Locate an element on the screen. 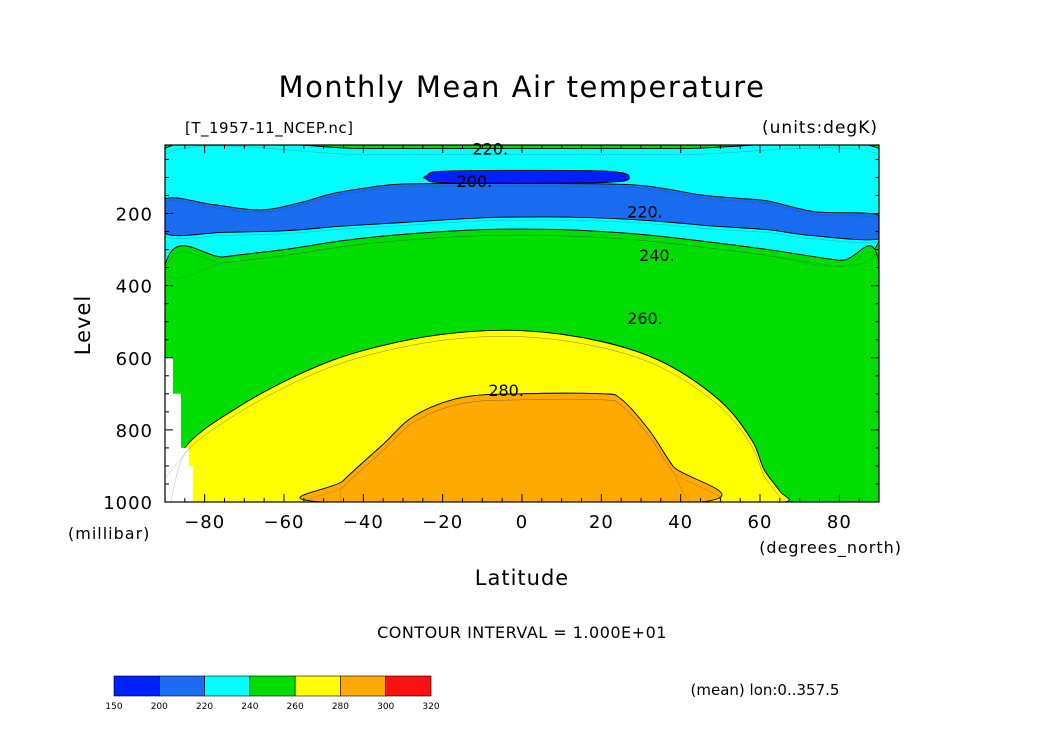  y-axis-title: Level is located at coordinates (83, 325).